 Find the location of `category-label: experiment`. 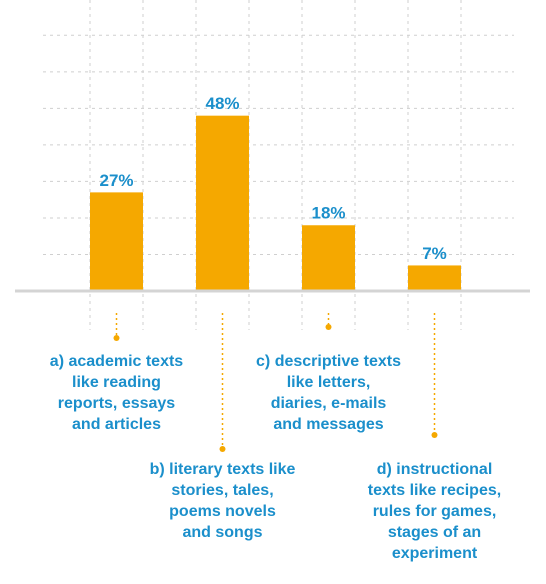

category-label: experiment is located at coordinates (435, 553).